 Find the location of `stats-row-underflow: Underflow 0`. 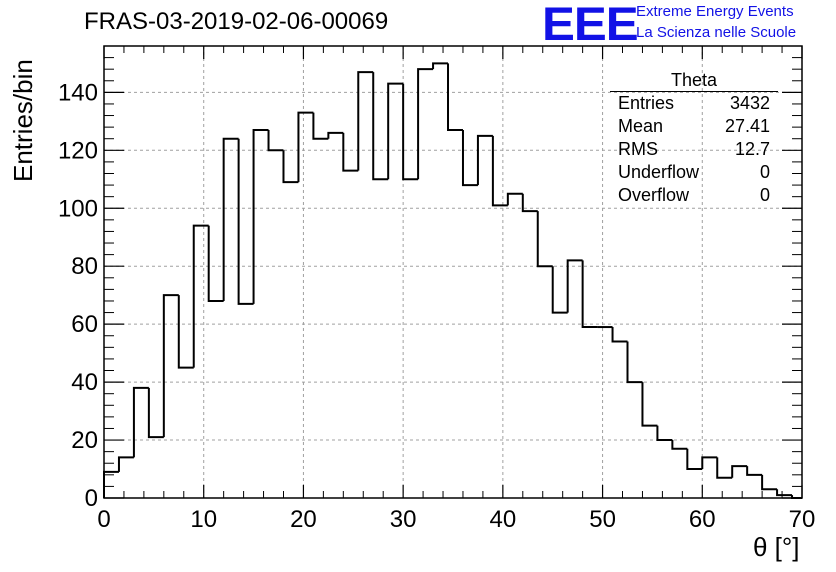

stats-row-underflow: Underflow 0 is located at coordinates (694, 172).